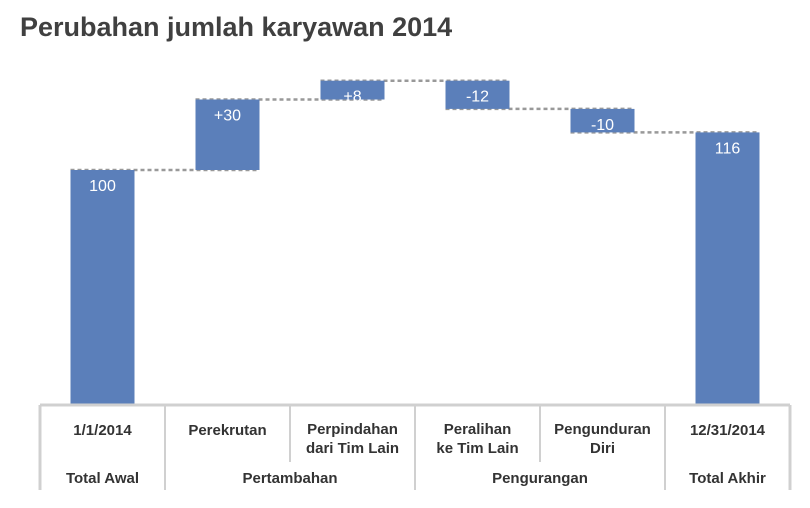  What do you see at coordinates (102, 478) in the screenshot?
I see `group-label: Total Awal` at bounding box center [102, 478].